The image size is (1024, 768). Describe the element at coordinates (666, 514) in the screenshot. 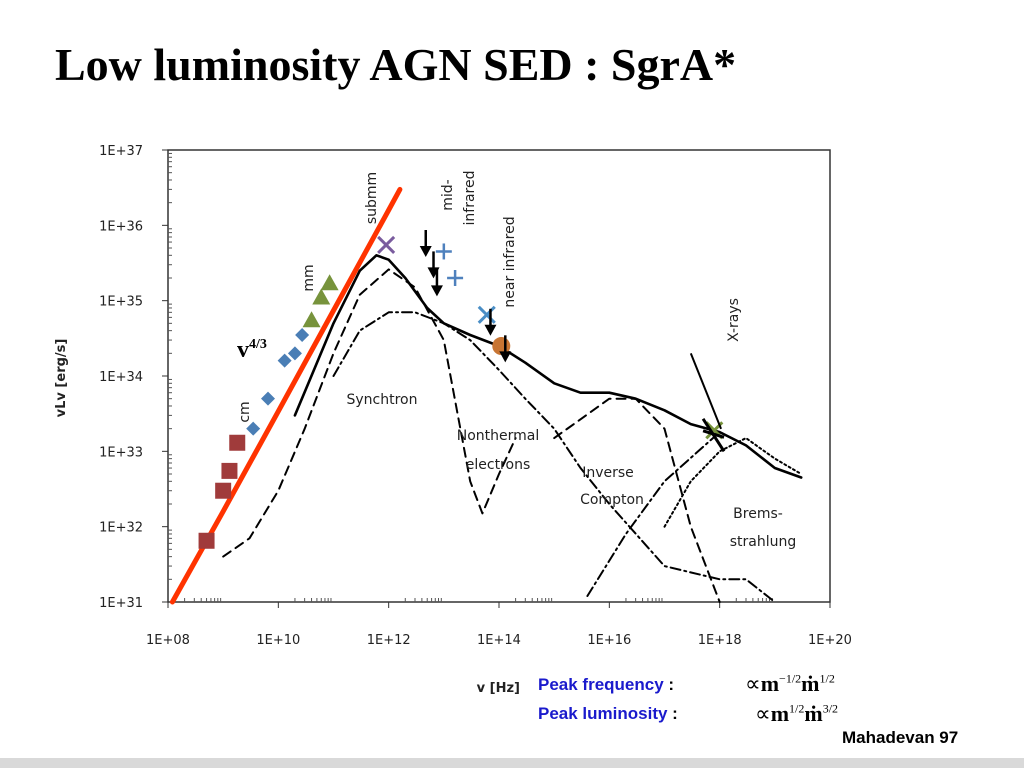

I see `sed-curve-dashdot` at that location.